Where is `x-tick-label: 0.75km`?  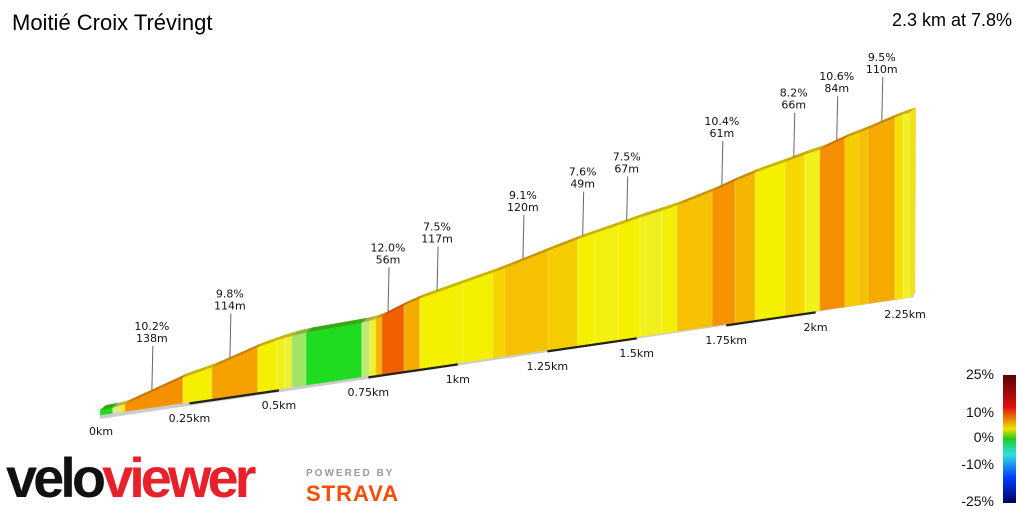 x-tick-label: 0.75km is located at coordinates (369, 392).